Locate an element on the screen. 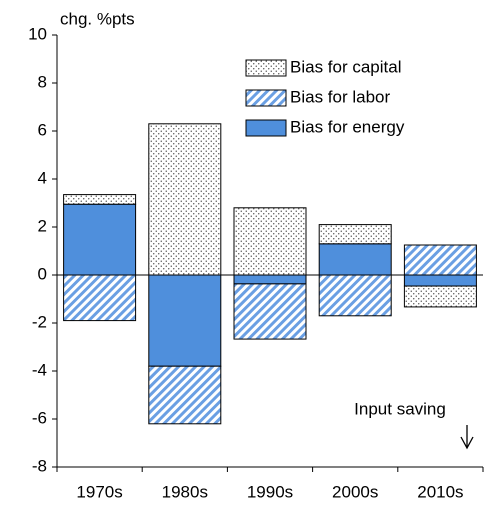 The width and height of the screenshot is (487, 519). y-tick-label: 8 is located at coordinates (42, 81).